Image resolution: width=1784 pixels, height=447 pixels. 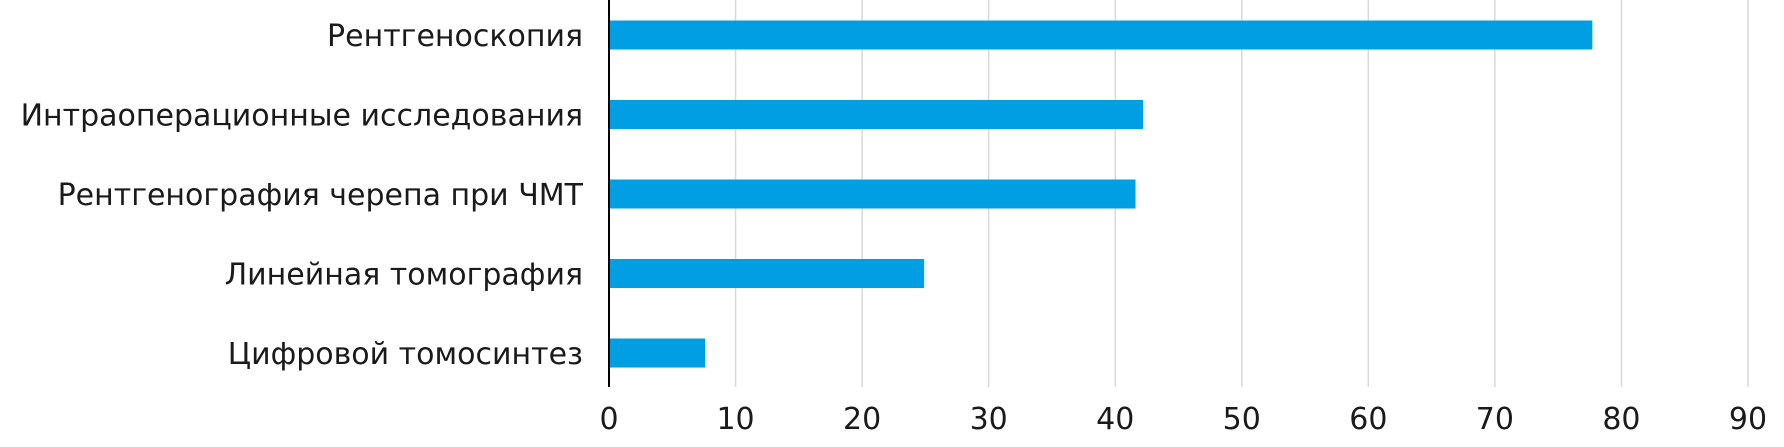 What do you see at coordinates (405, 354) in the screenshot?
I see `category-label: Цифровой томосинтез` at bounding box center [405, 354].